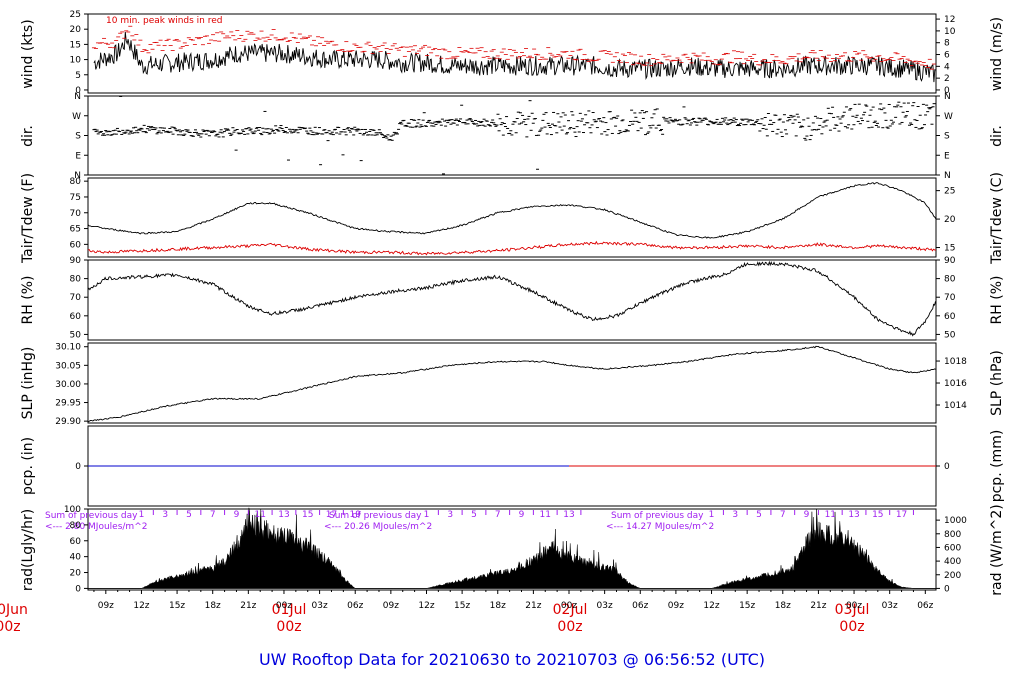 This screenshot has width=1024, height=700. I want to click on temp-right-tick-label: 20, so click(950, 220).